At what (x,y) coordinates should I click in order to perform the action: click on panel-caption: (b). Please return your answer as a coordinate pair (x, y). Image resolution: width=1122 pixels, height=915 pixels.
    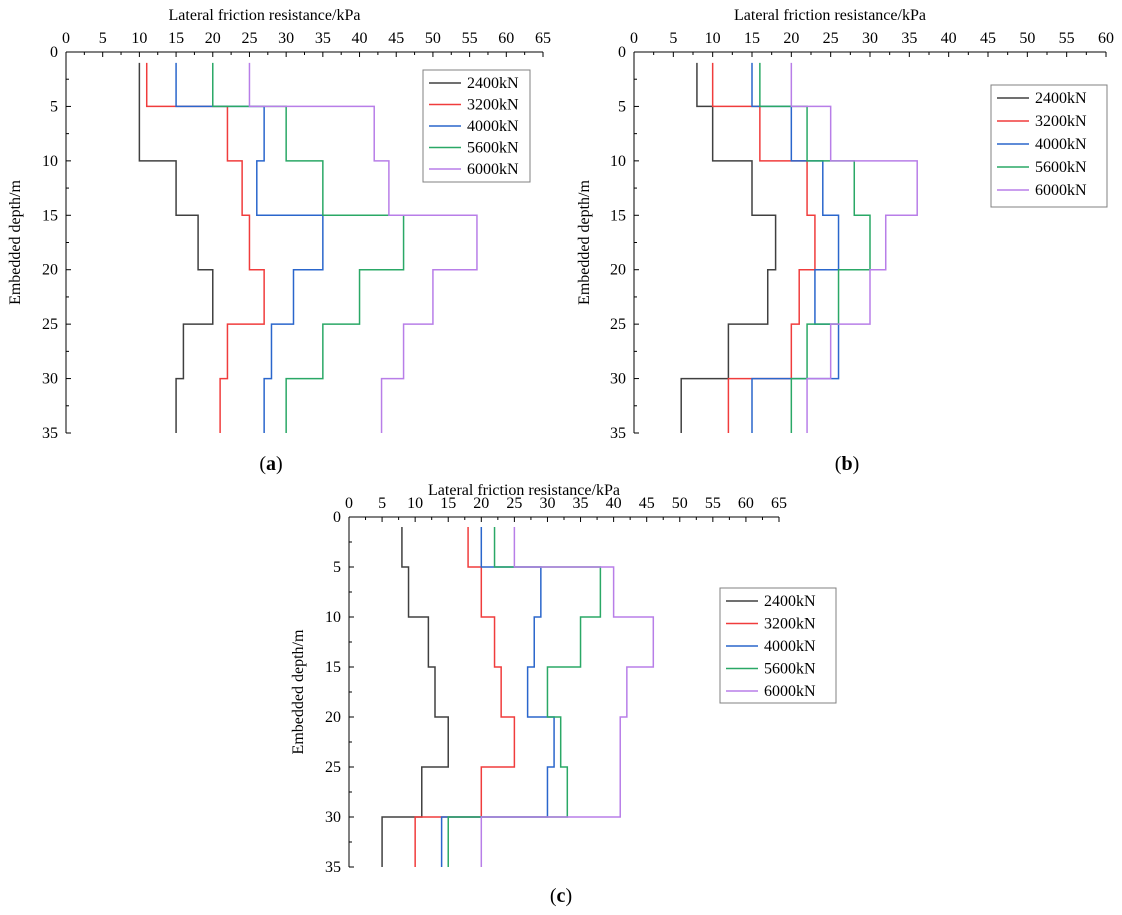
    Looking at the image, I should click on (847, 464).